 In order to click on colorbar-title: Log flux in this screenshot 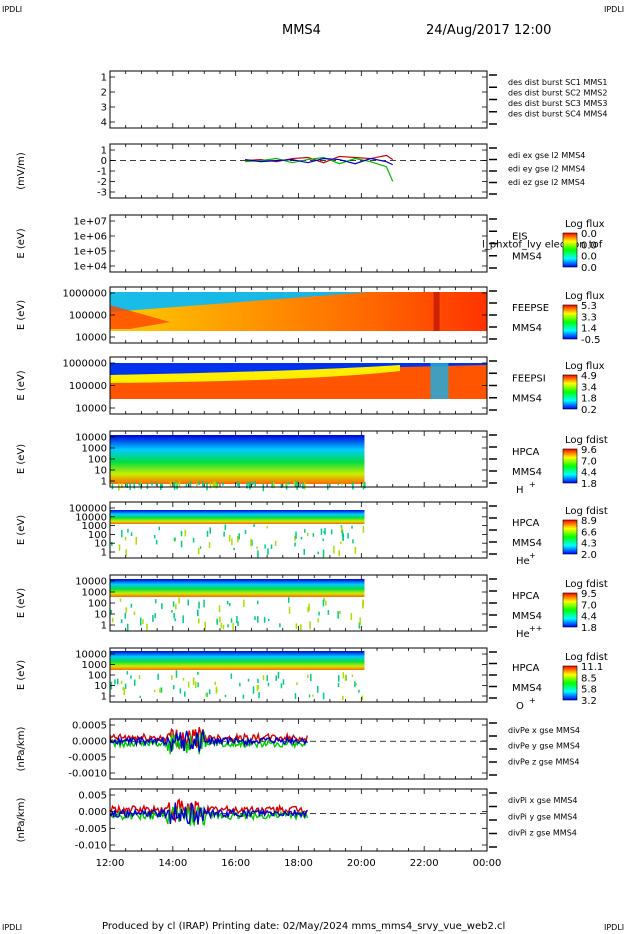, I will do `click(585, 296)`.